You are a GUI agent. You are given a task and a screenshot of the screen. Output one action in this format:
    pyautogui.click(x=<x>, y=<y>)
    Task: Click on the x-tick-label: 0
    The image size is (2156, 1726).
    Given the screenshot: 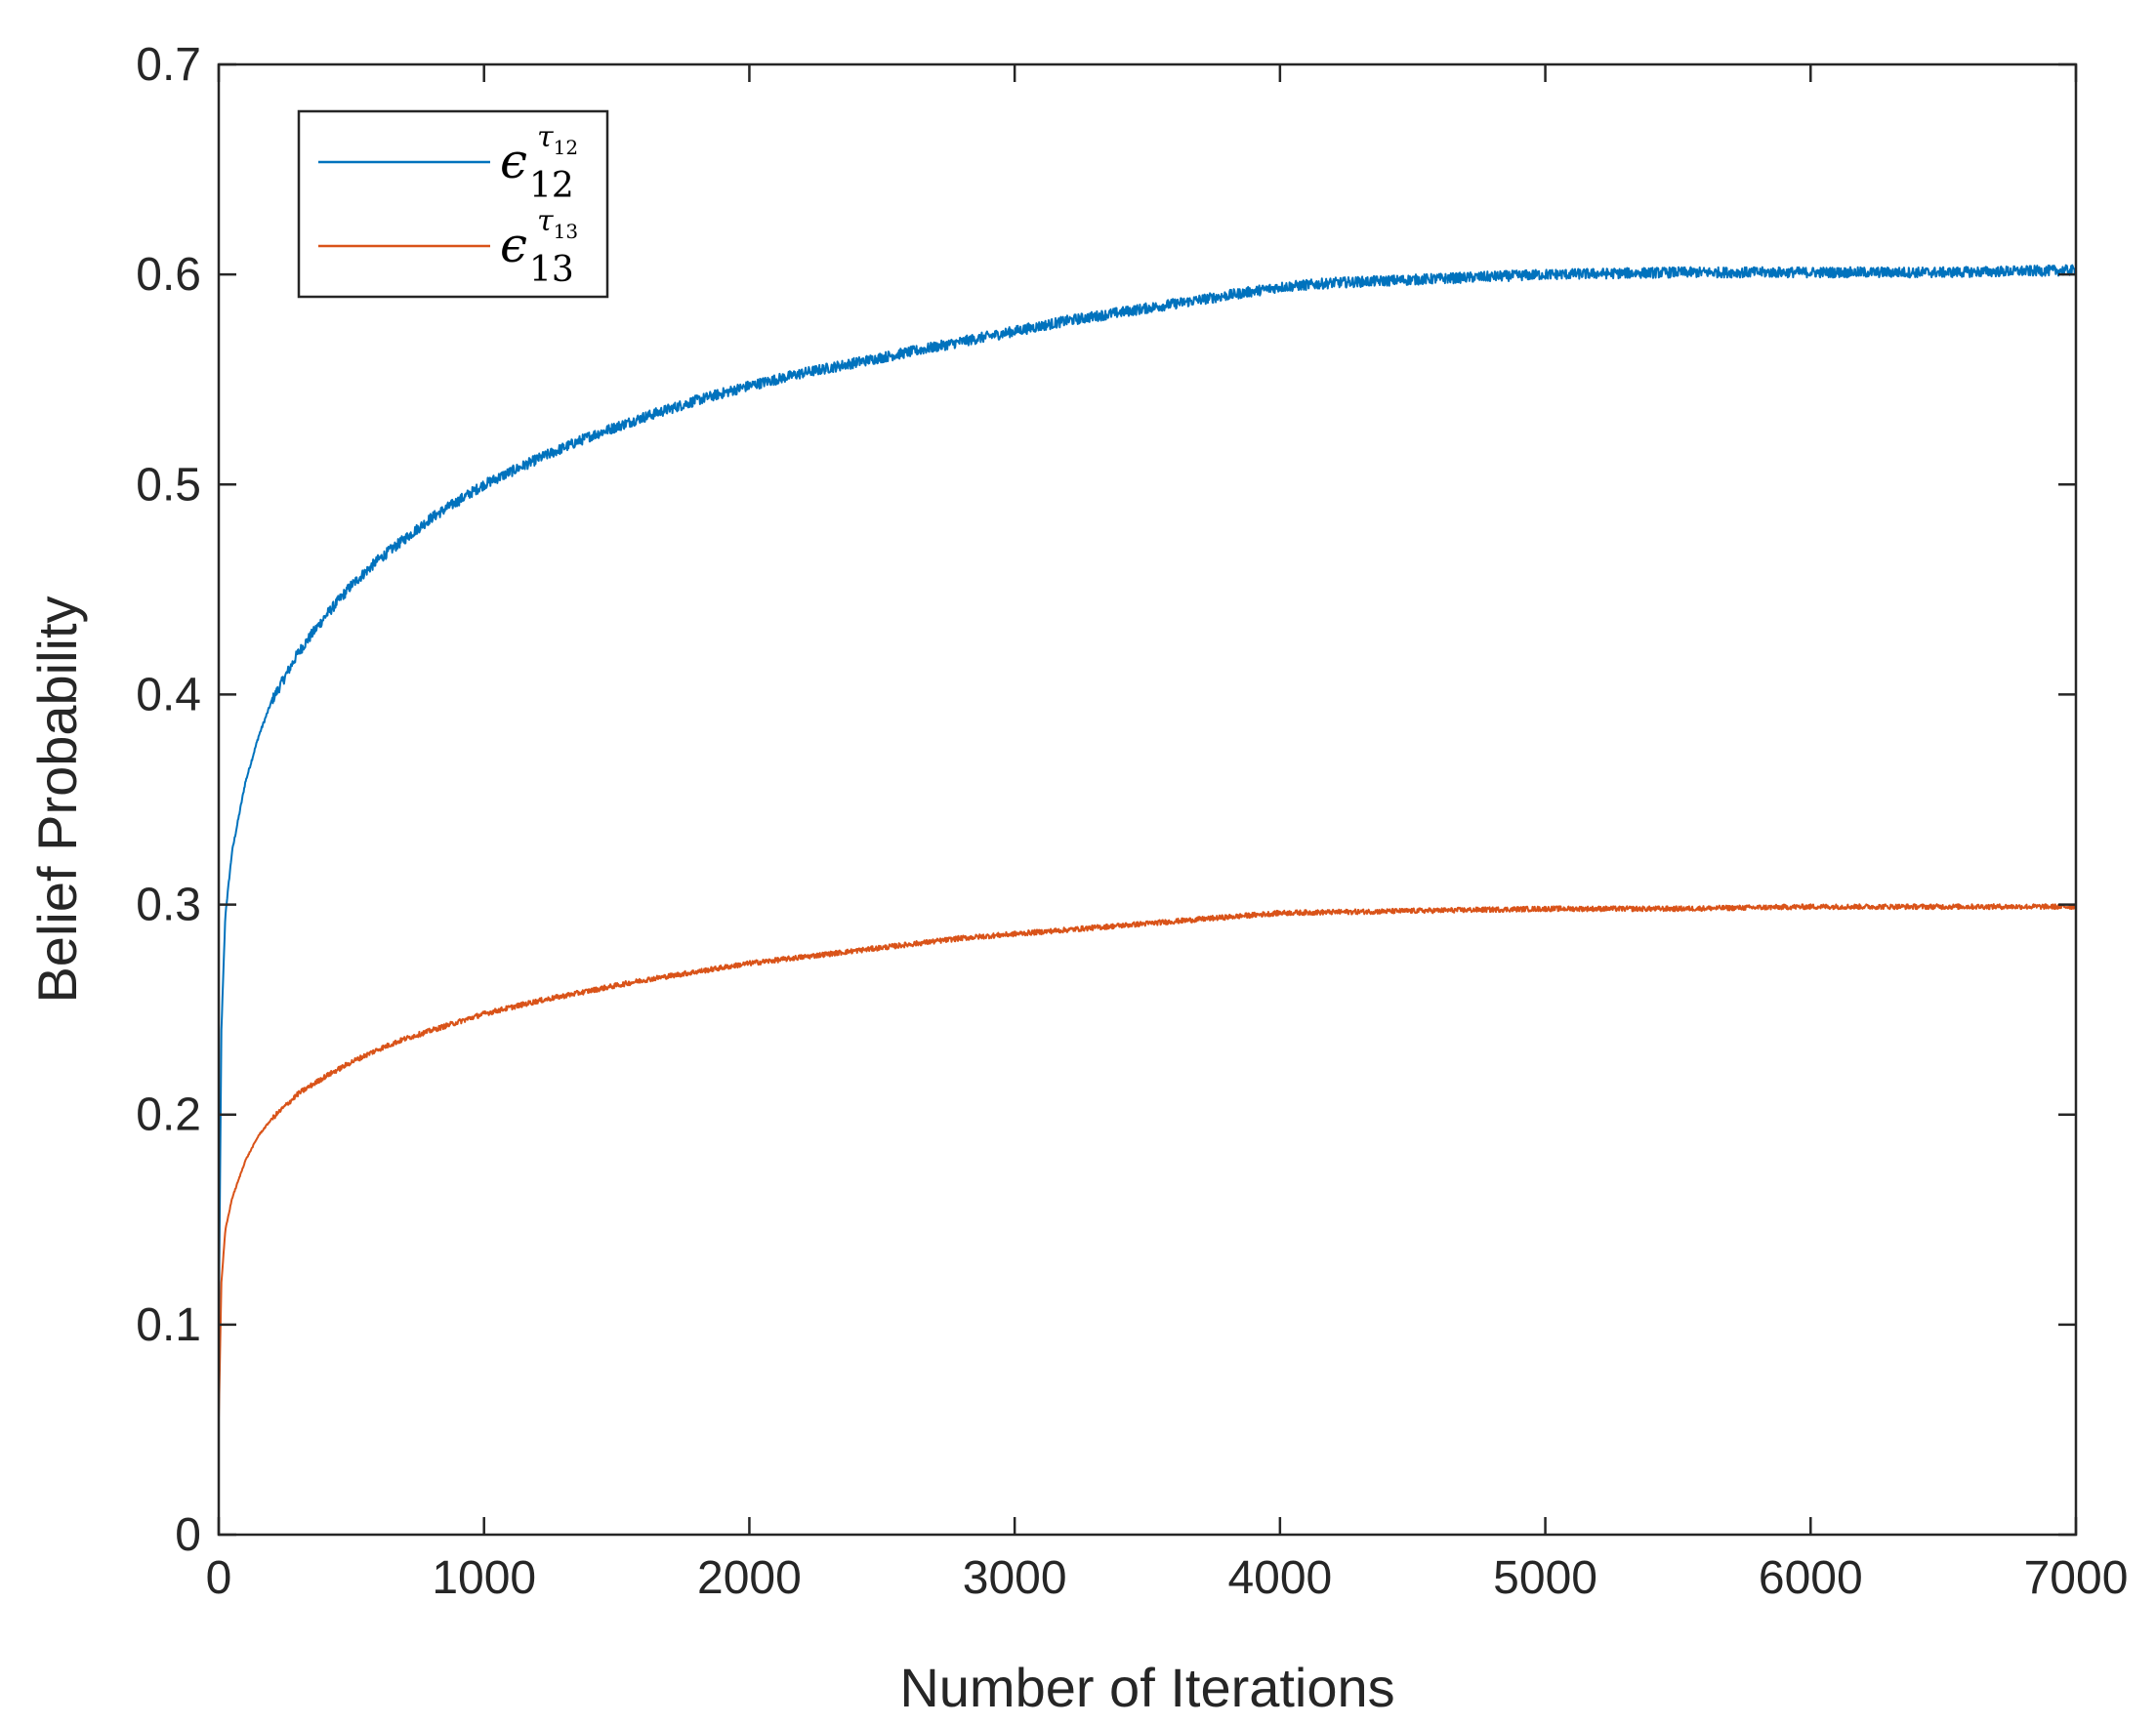 What is the action you would take?
    pyautogui.click(x=219, y=1578)
    